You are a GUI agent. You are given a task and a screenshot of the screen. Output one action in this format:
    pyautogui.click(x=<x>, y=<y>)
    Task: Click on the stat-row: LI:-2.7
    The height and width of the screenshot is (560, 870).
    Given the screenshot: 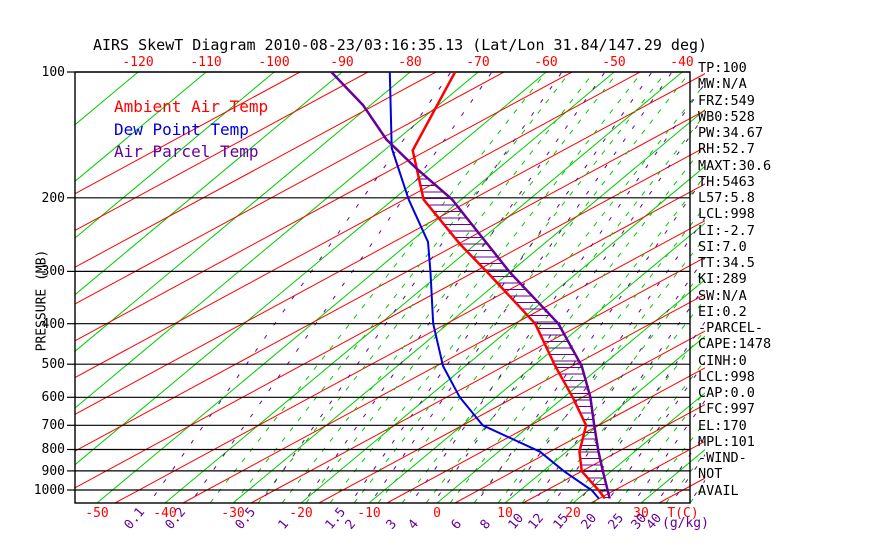 What is the action you would take?
    pyautogui.click(x=726, y=230)
    